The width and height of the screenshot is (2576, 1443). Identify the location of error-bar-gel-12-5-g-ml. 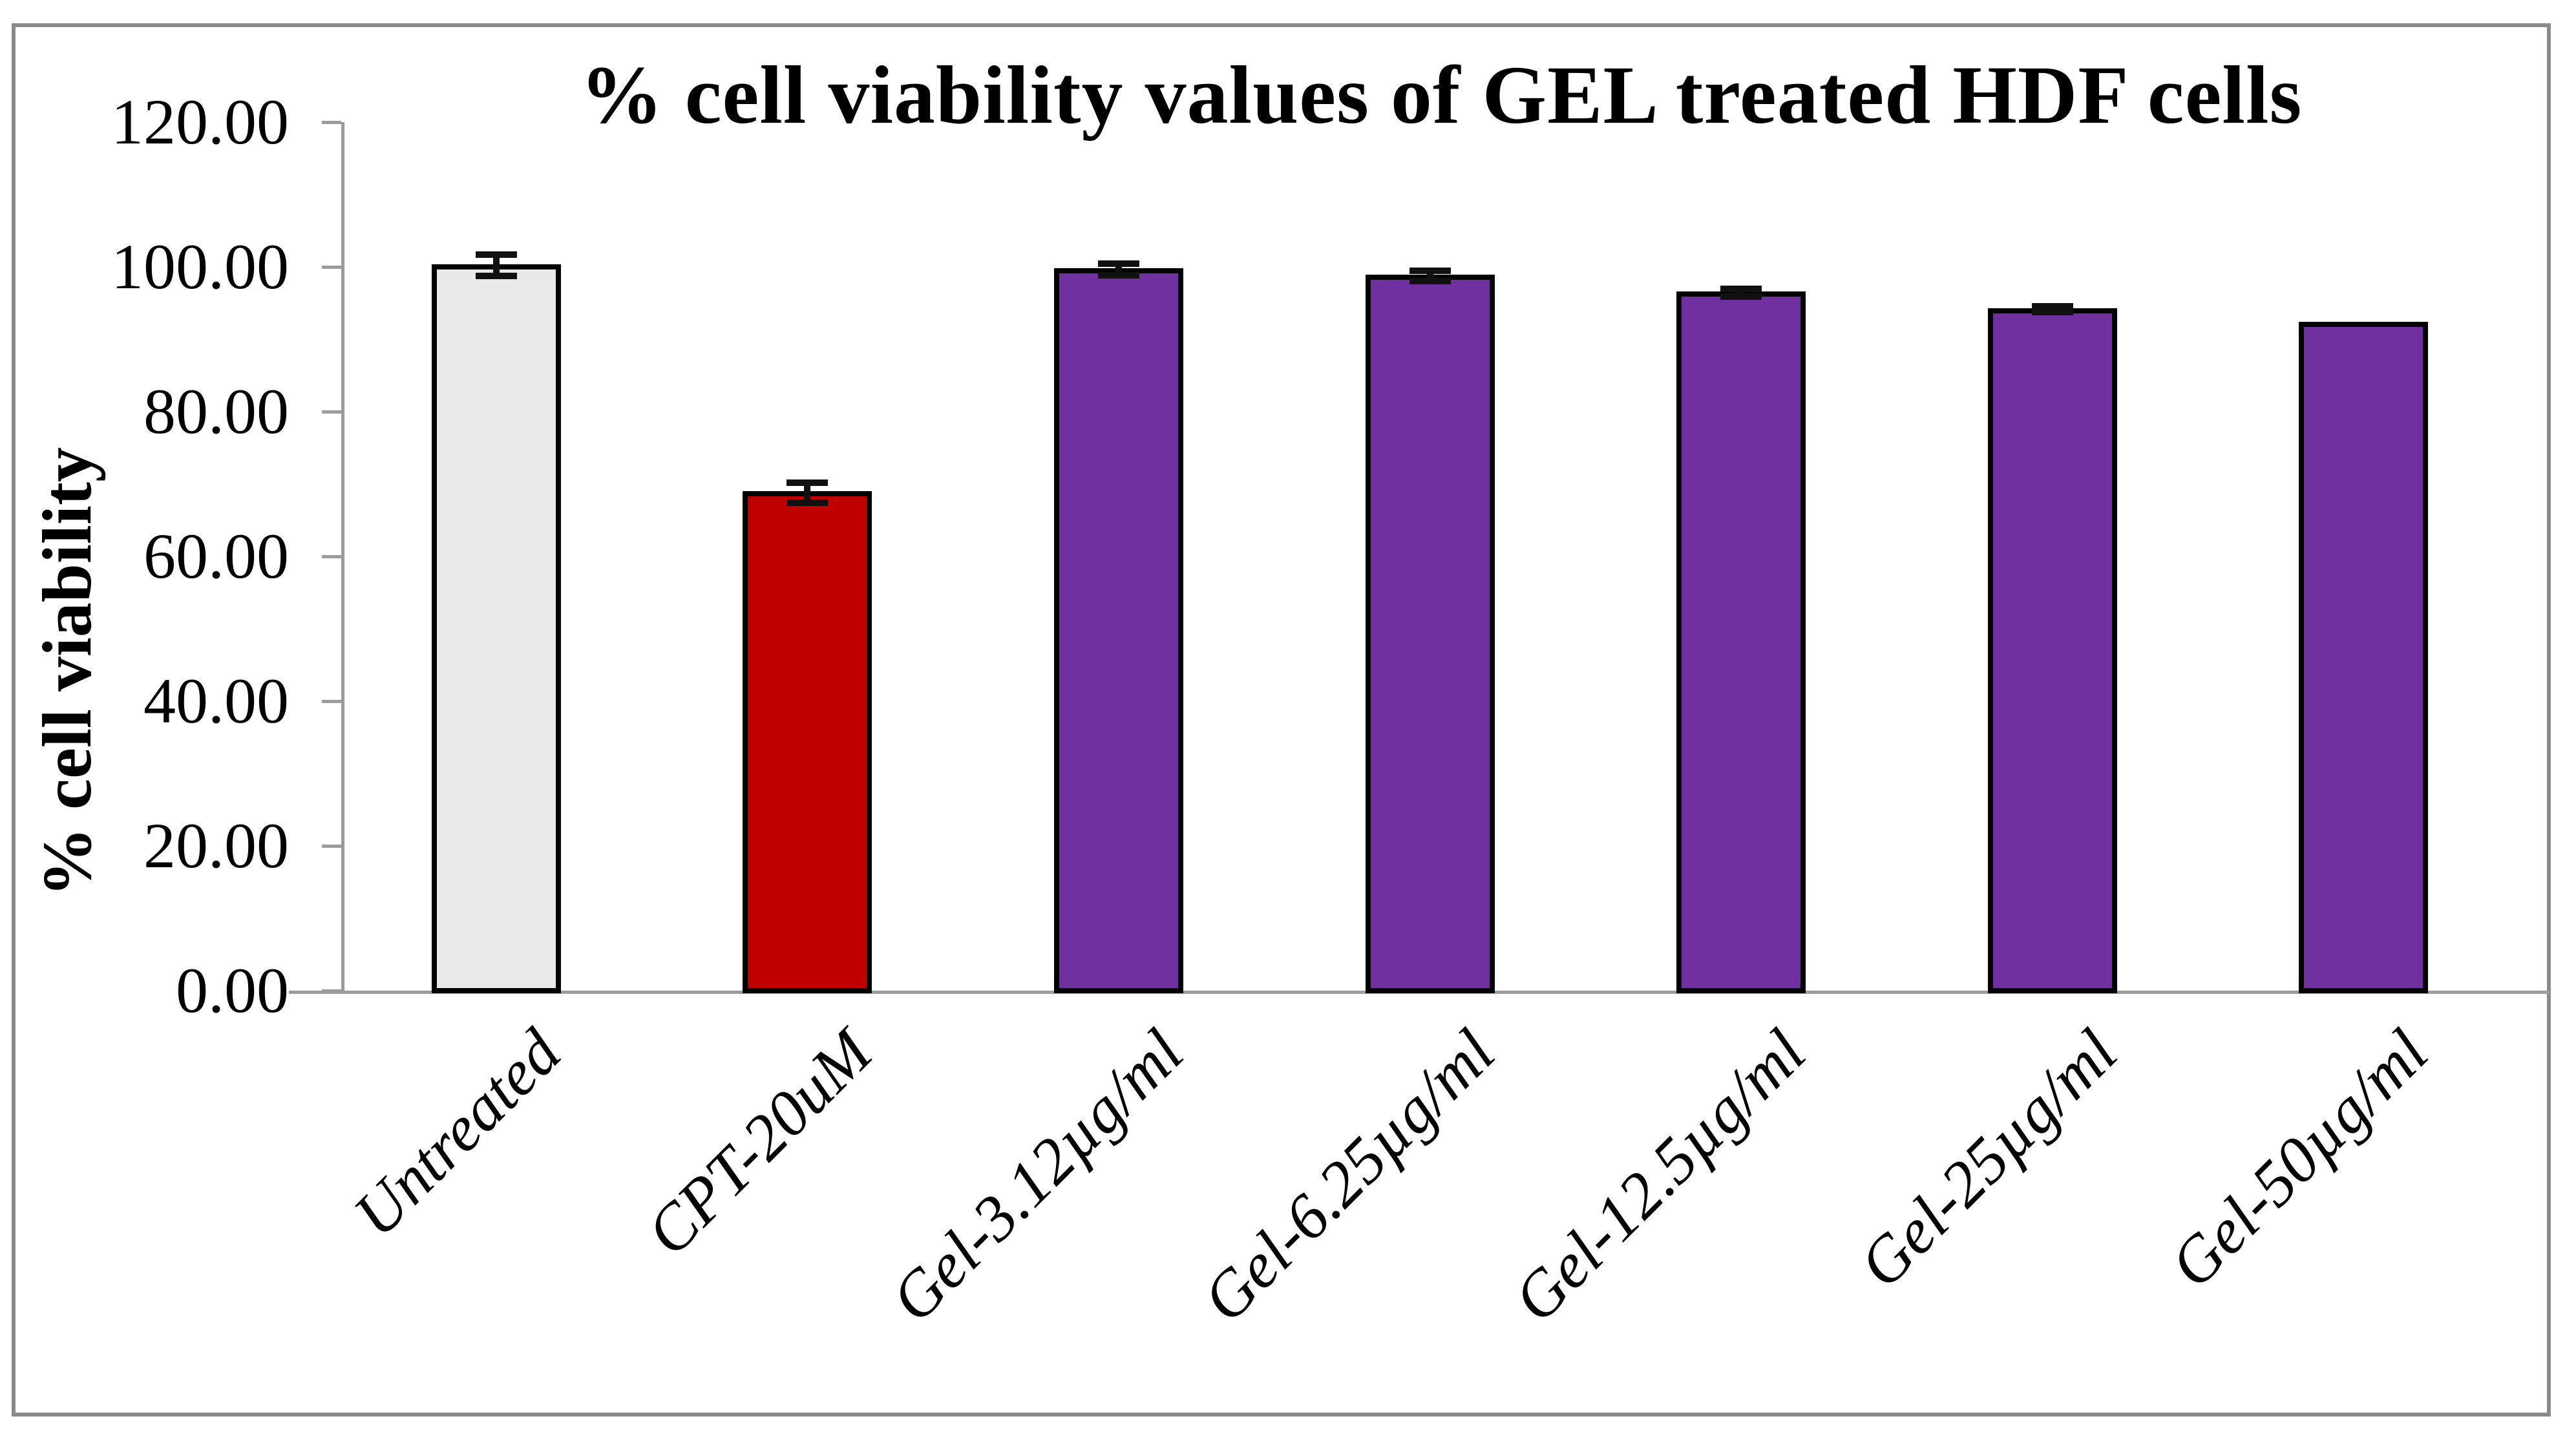
(1741, 293).